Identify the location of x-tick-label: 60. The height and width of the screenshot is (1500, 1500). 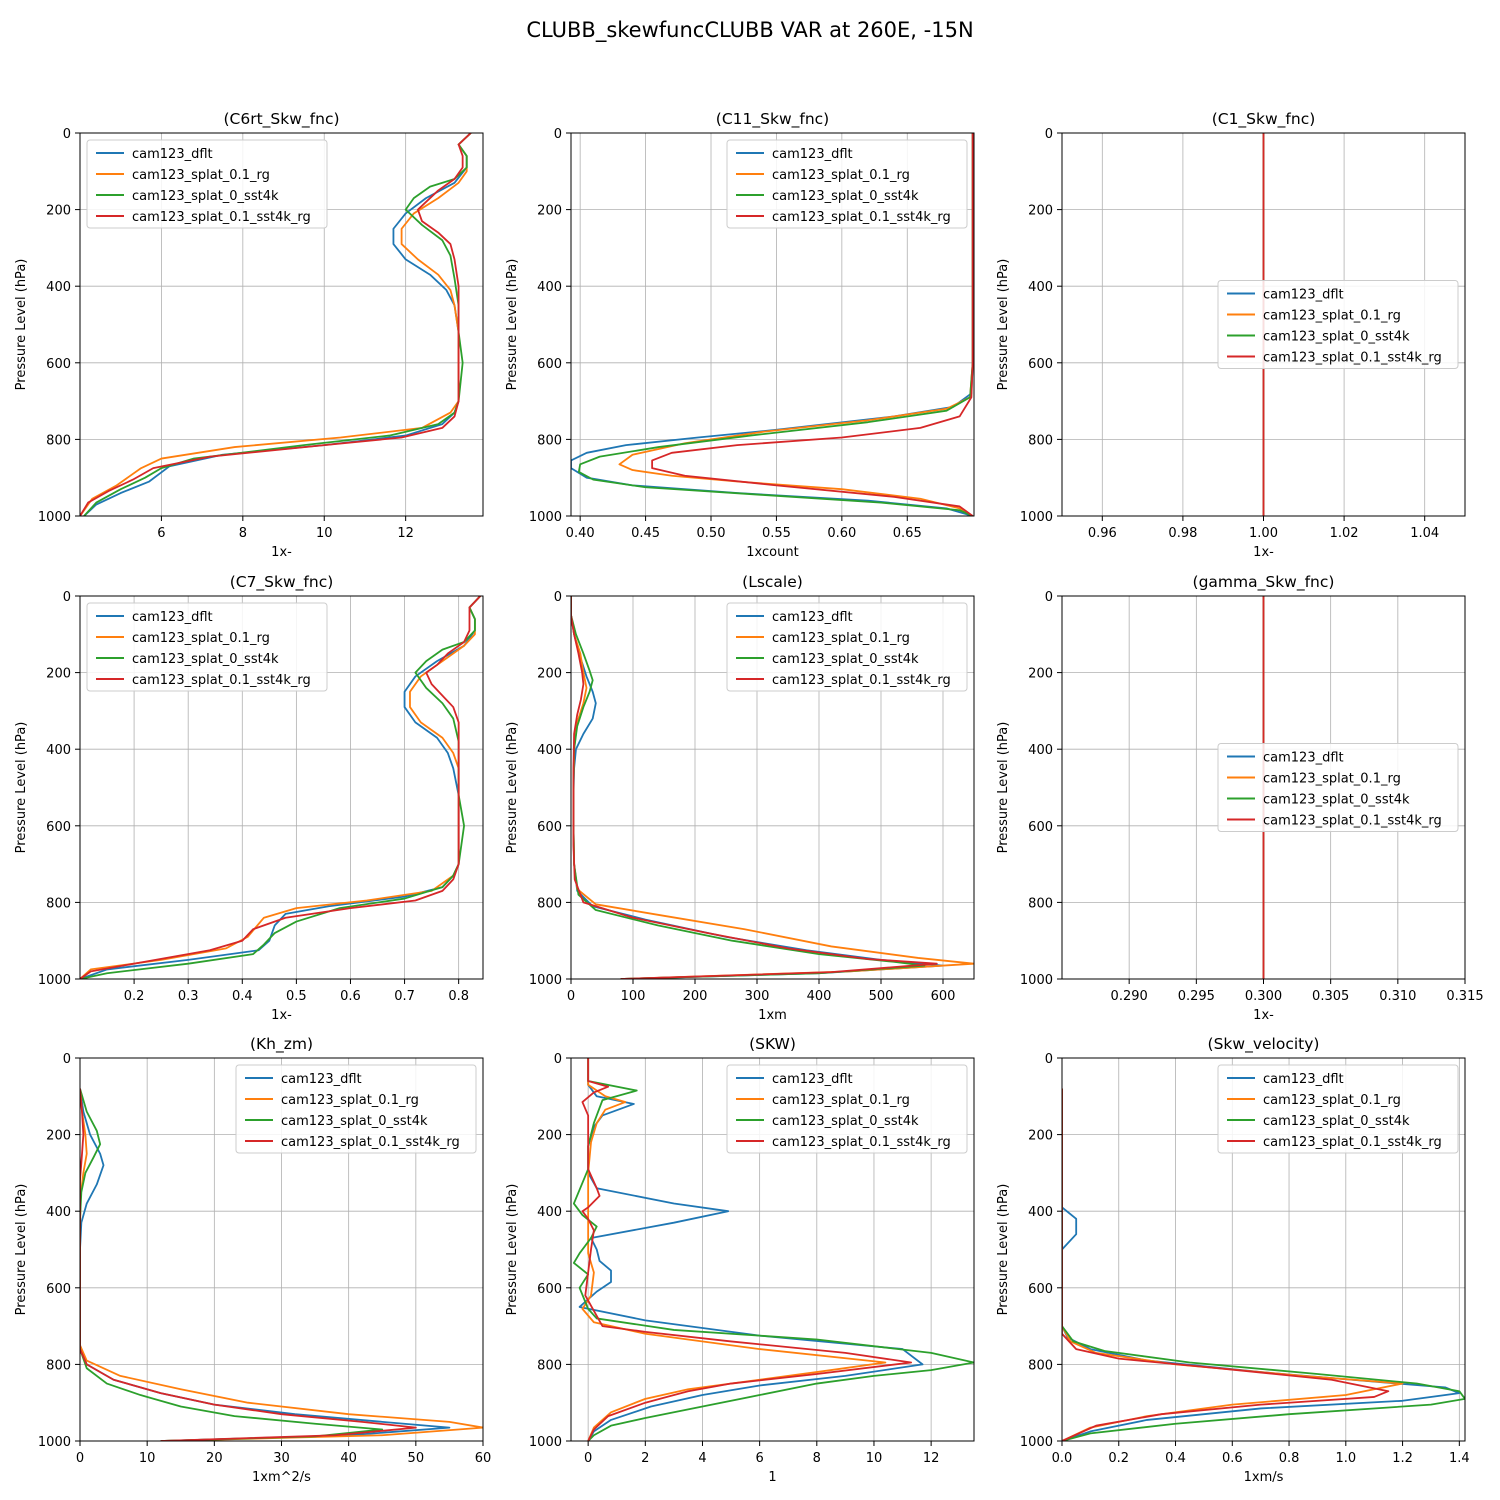
(483, 1458).